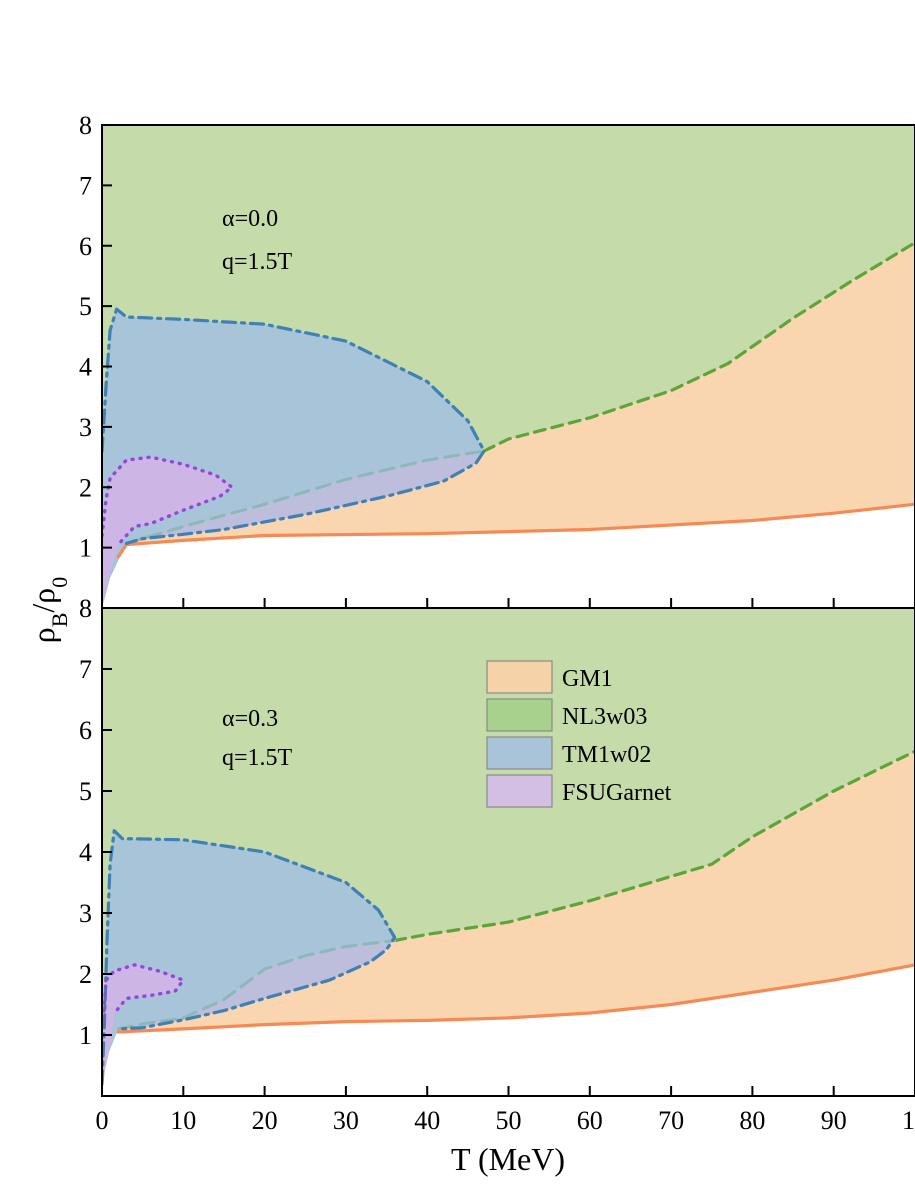 The height and width of the screenshot is (1185, 915). What do you see at coordinates (143, 1000) in the screenshot?
I see `bottom-fsugarnet-line` at bounding box center [143, 1000].